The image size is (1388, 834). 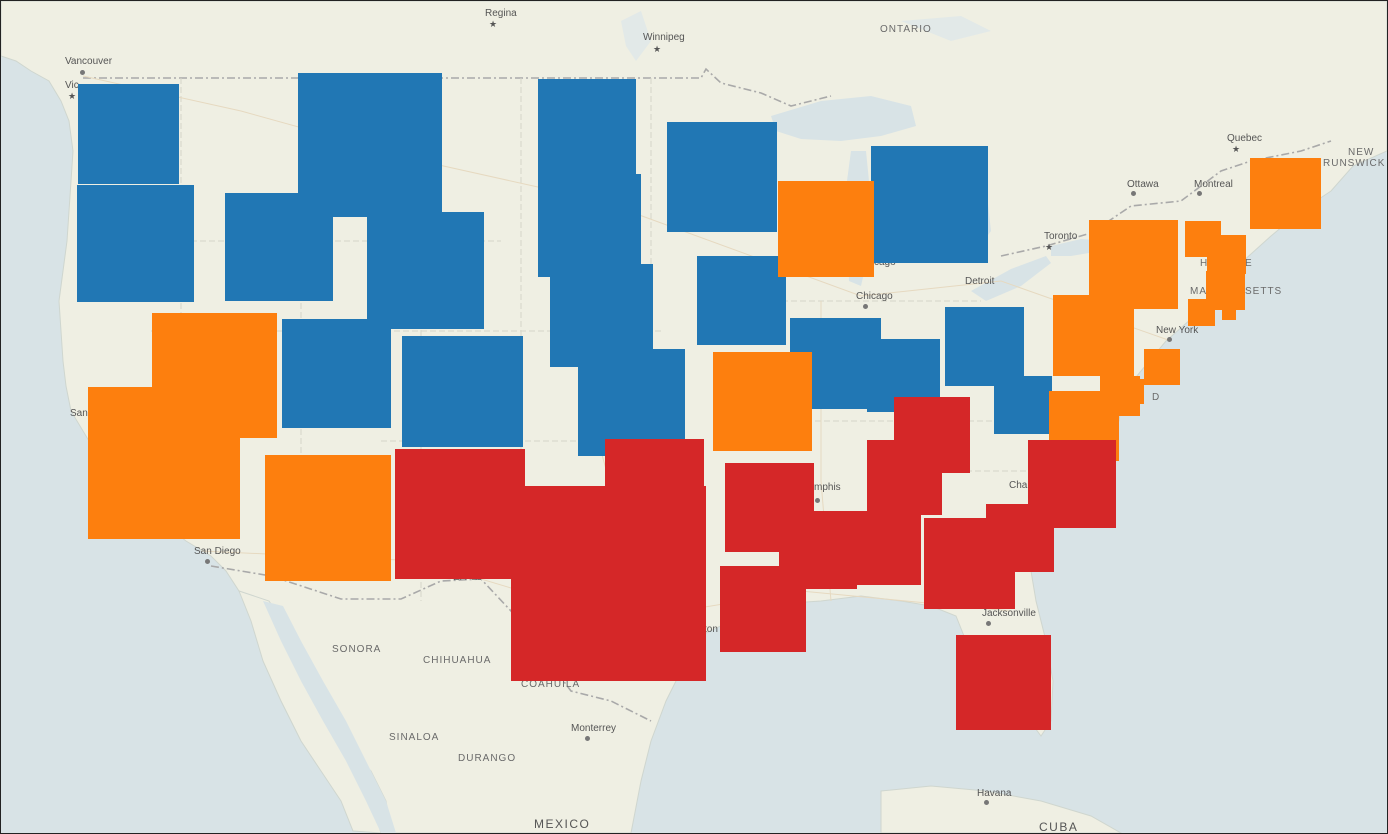 I want to click on label-jacksonville: Jacksonville, so click(x=1009, y=613).